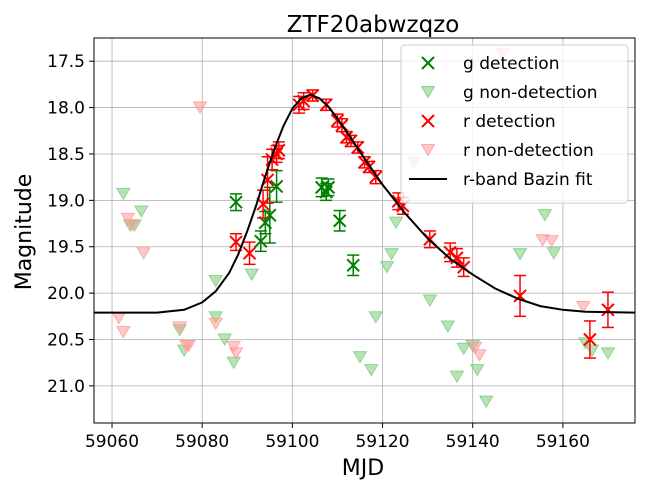 The image size is (645, 494). Describe the element at coordinates (112, 442) in the screenshot. I see `x-tick-label: 59060` at that location.